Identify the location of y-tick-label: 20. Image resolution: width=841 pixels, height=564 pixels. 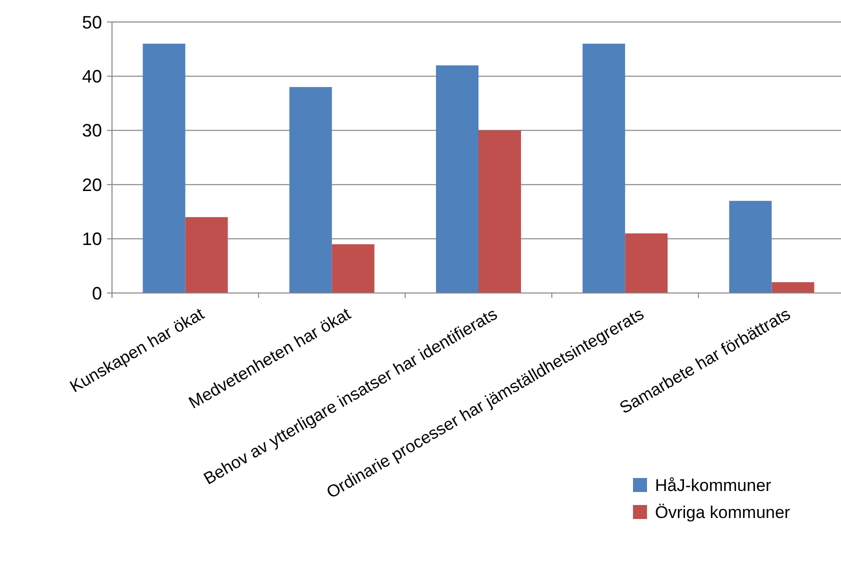
(92, 184).